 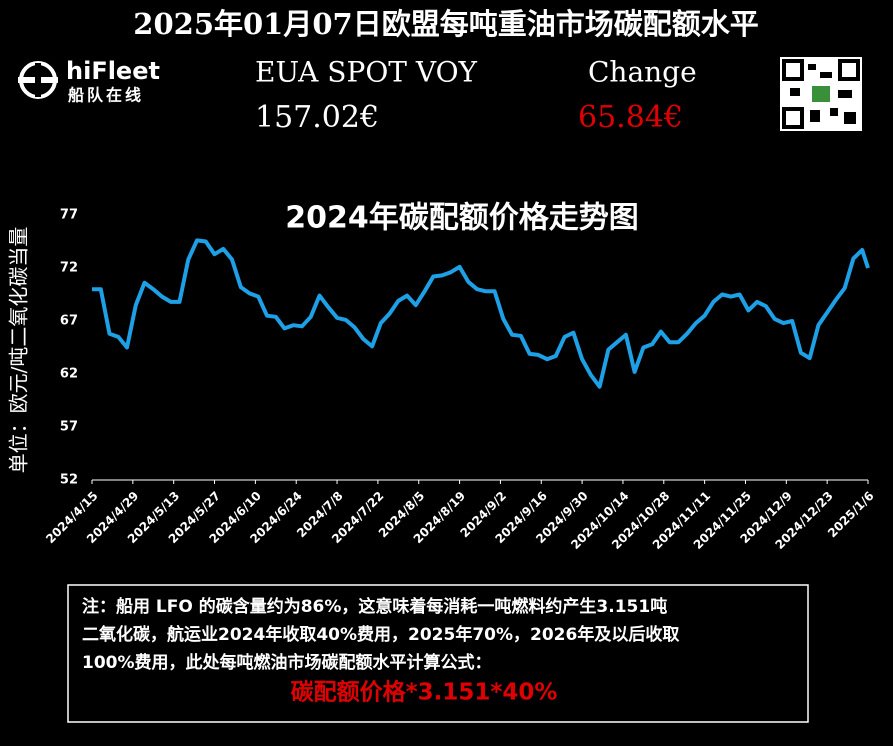 I want to click on note-formula: 碳配额价格*3.151*40%, so click(x=424, y=692).